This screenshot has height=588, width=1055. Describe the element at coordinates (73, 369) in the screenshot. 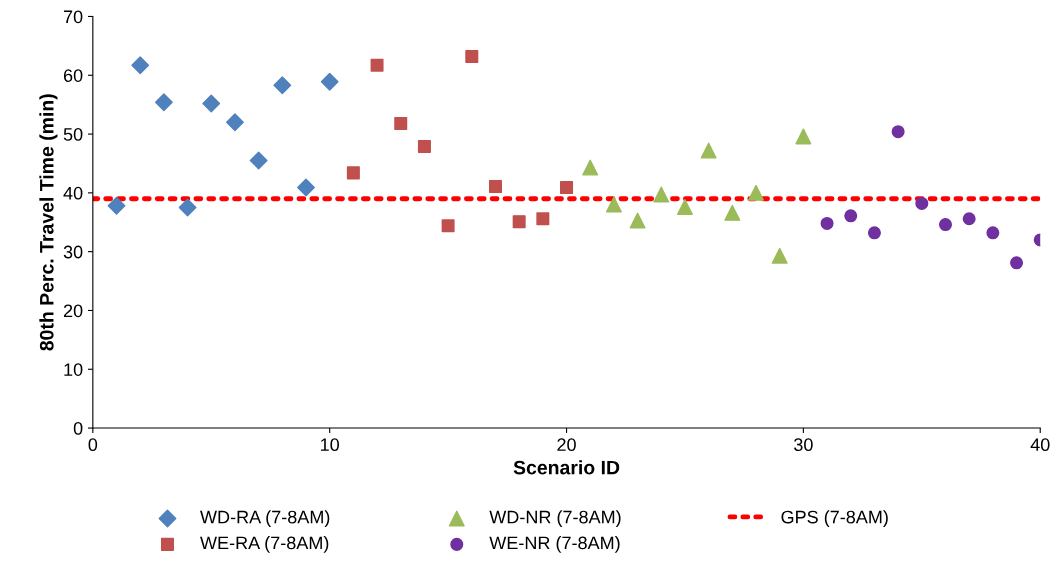

I see `y-tick-label: 10` at that location.